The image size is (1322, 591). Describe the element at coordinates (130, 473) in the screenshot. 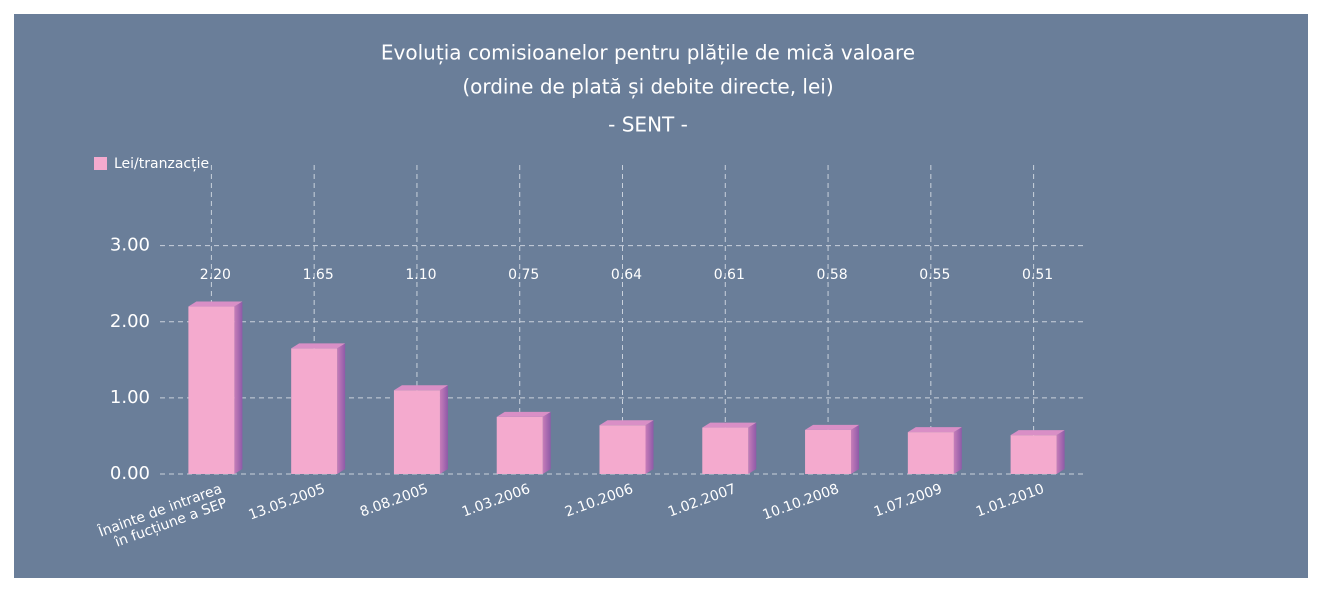

I see `y-tick-label: 0.00` at that location.